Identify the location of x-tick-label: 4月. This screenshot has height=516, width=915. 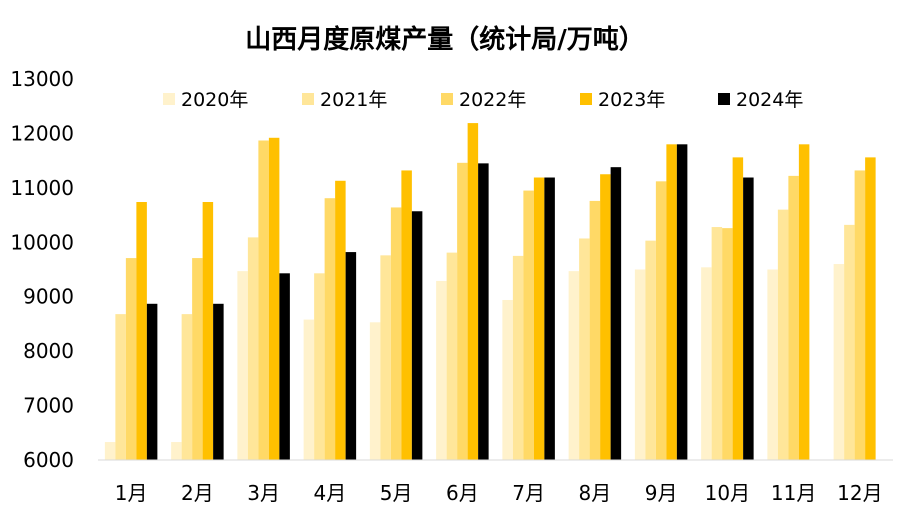
(330, 493).